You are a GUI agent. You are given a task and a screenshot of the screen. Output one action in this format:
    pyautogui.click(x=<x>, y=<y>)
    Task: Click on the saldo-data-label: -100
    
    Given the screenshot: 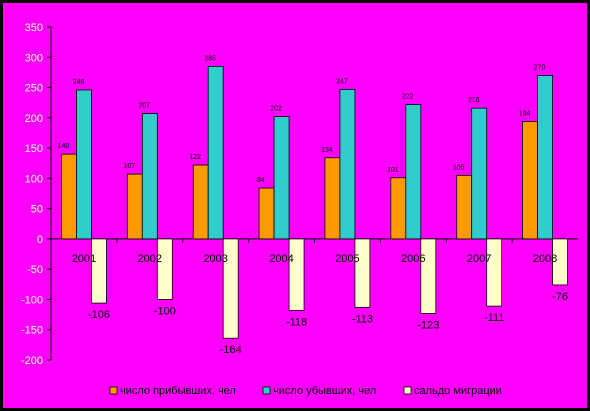 What is the action you would take?
    pyautogui.click(x=165, y=311)
    